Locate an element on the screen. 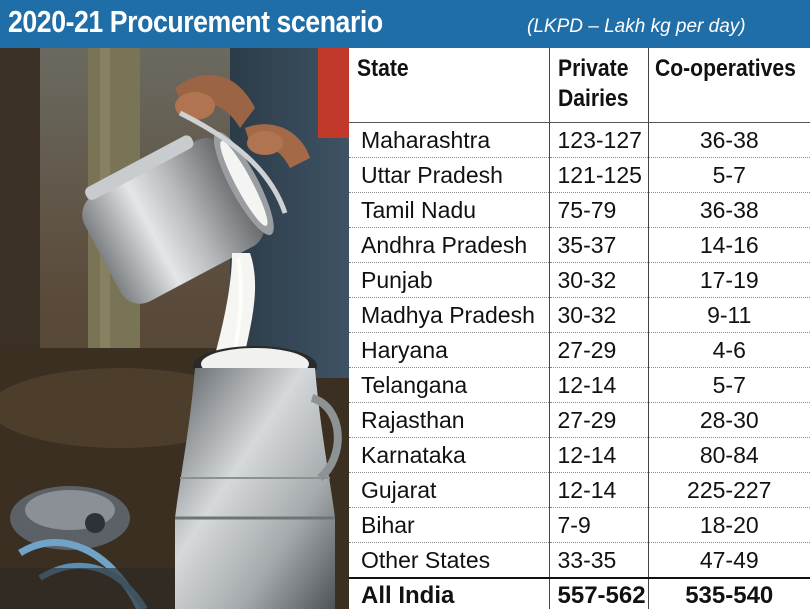 The width and height of the screenshot is (810, 609). table-row: Rajasthan 27-29 28-30 is located at coordinates (579, 420).